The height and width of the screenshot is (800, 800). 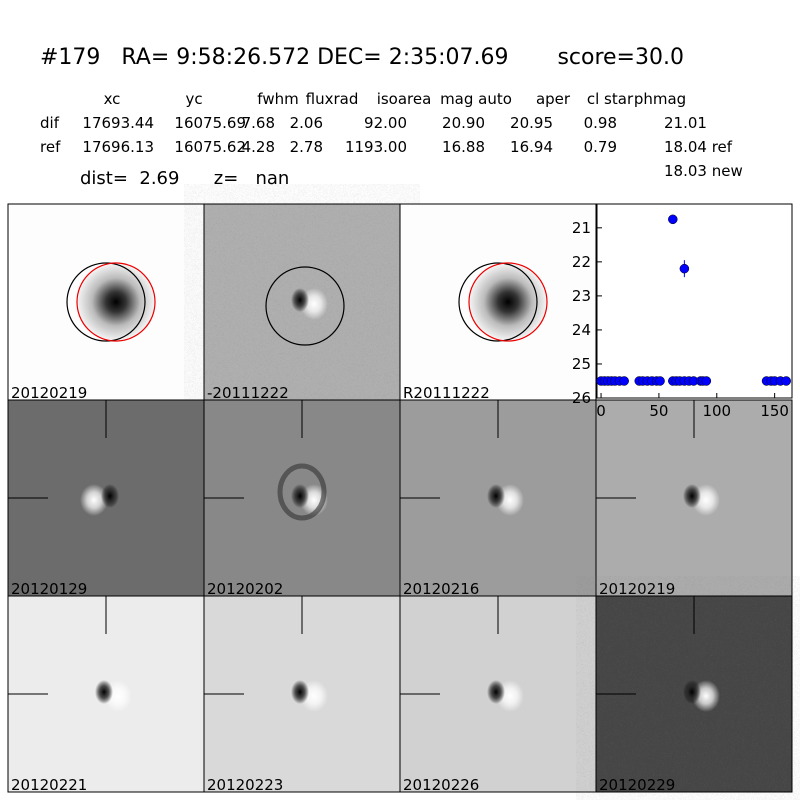 What do you see at coordinates (50, 123) in the screenshot?
I see `table-cell: dif` at bounding box center [50, 123].